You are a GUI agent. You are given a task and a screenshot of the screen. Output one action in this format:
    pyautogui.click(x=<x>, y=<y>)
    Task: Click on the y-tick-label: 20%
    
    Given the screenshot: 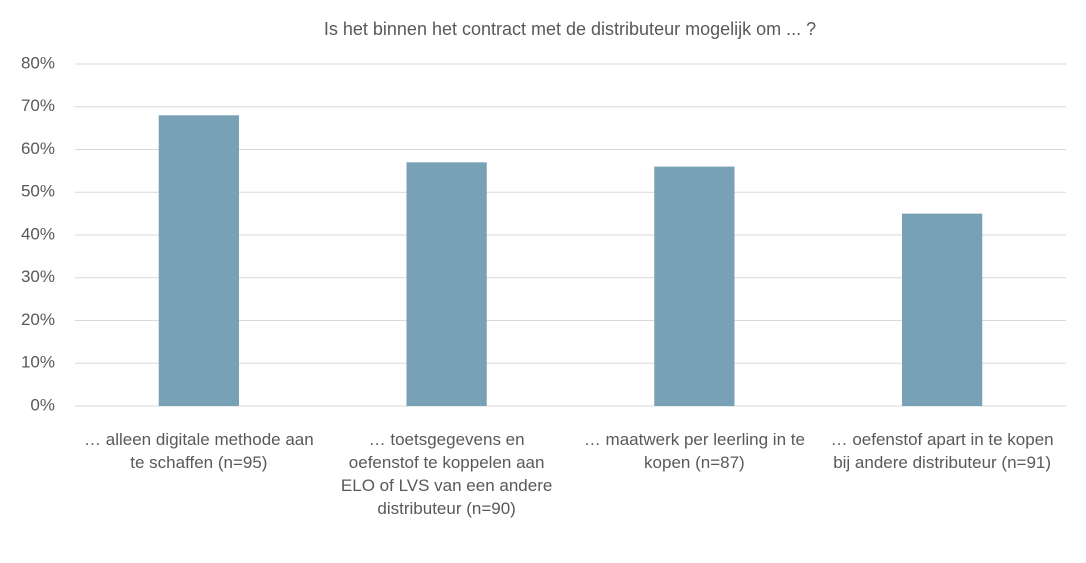 What is the action you would take?
    pyautogui.click(x=38, y=319)
    